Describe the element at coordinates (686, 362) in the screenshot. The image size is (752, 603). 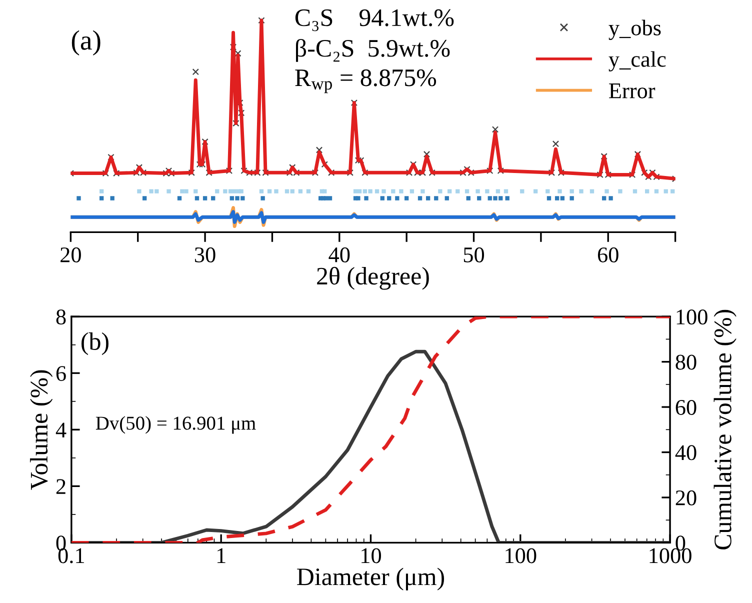
I see `y2-tick-label: 80` at that location.